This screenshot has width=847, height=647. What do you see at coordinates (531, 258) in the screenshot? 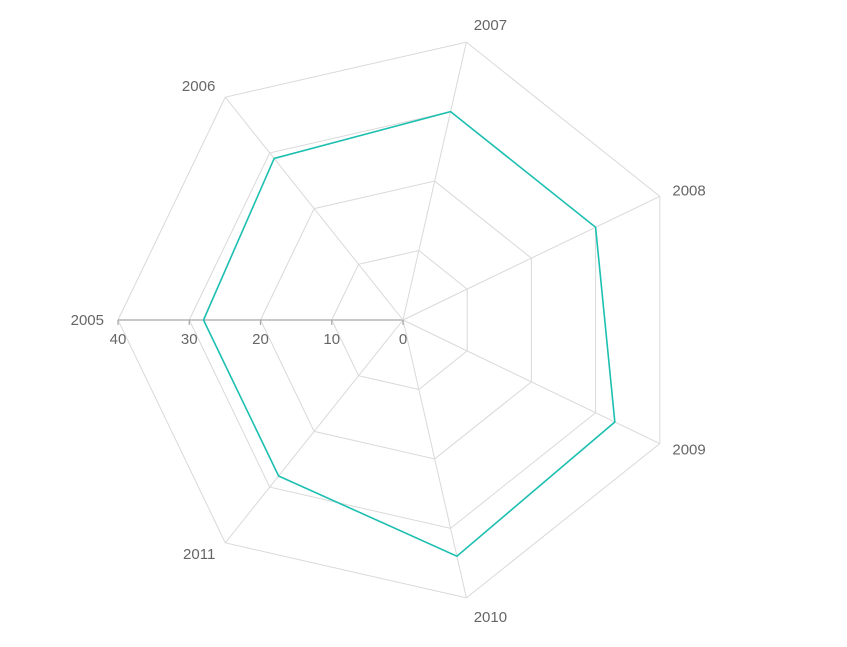
I see `spoke-2008` at bounding box center [531, 258].